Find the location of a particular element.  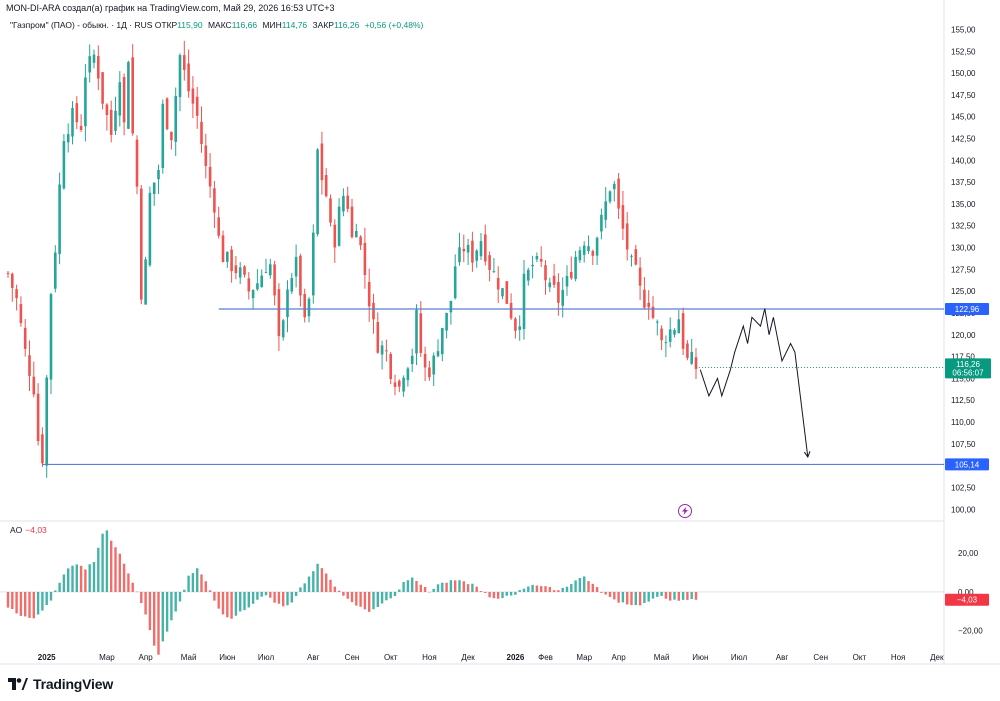

flash-icon is located at coordinates (685, 511).